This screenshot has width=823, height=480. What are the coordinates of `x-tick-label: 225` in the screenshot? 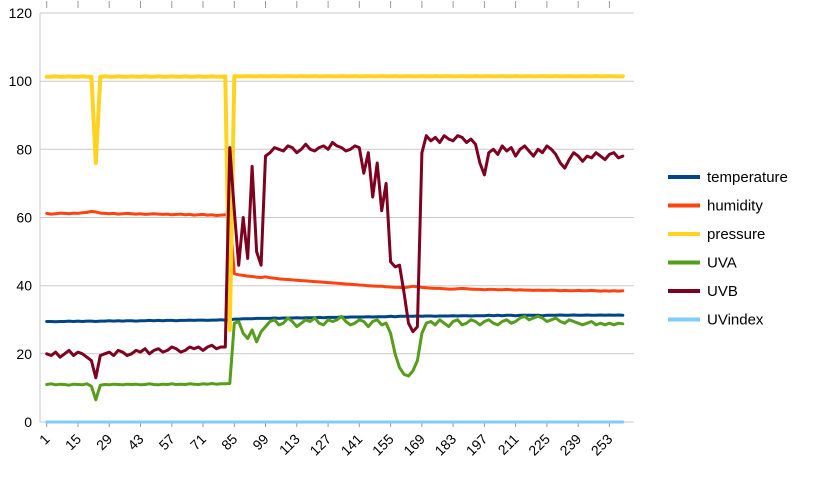 It's located at (539, 445).